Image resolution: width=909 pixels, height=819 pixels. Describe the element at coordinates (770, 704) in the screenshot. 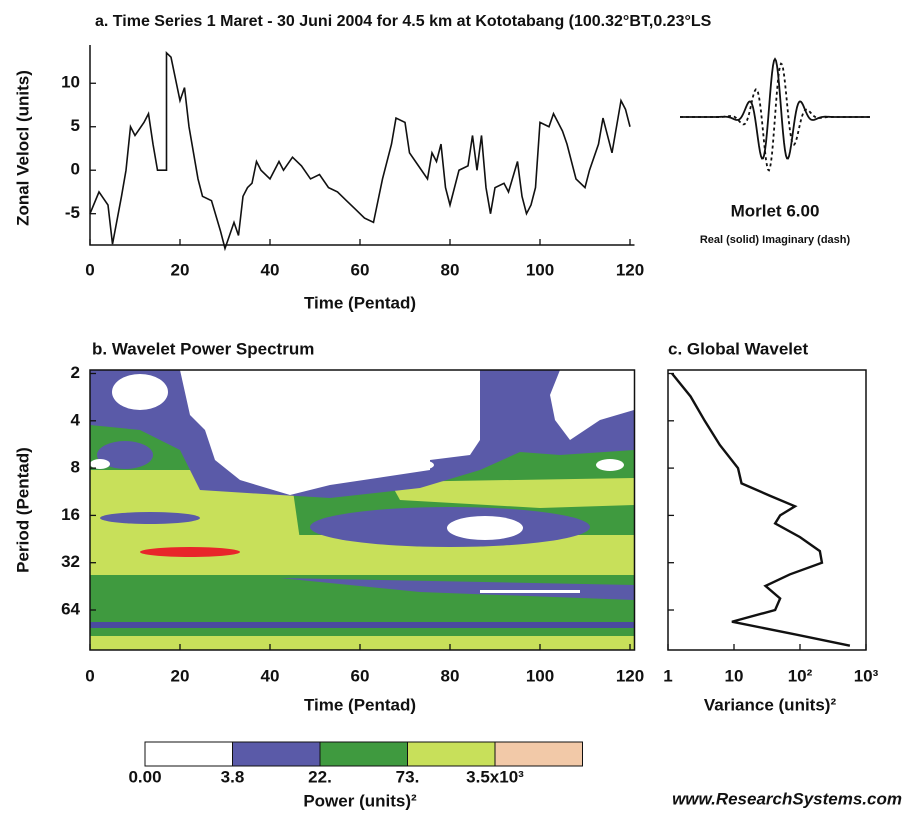

I see `x-axis-label: Variance (units)²` at that location.